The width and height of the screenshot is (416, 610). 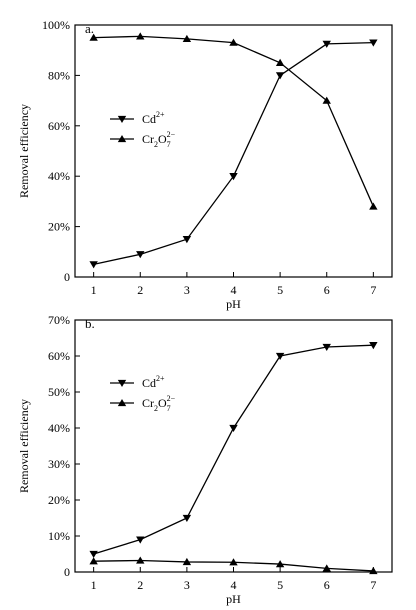 I want to click on panel-label: b., so click(x=90, y=323).